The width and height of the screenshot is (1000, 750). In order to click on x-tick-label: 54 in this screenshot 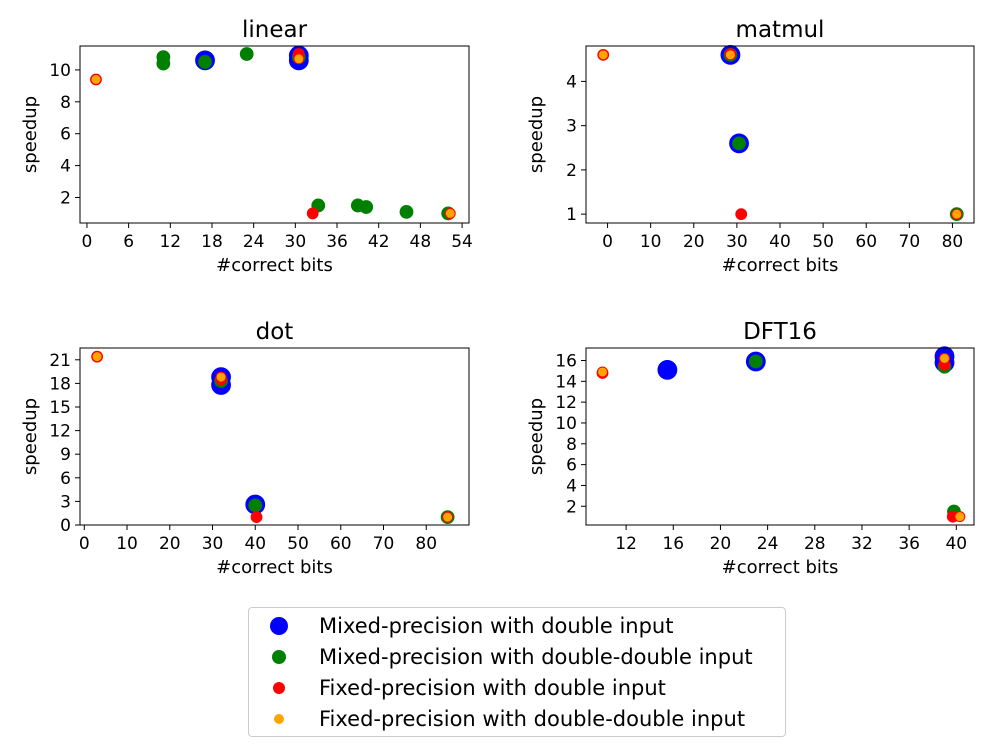, I will do `click(462, 242)`.